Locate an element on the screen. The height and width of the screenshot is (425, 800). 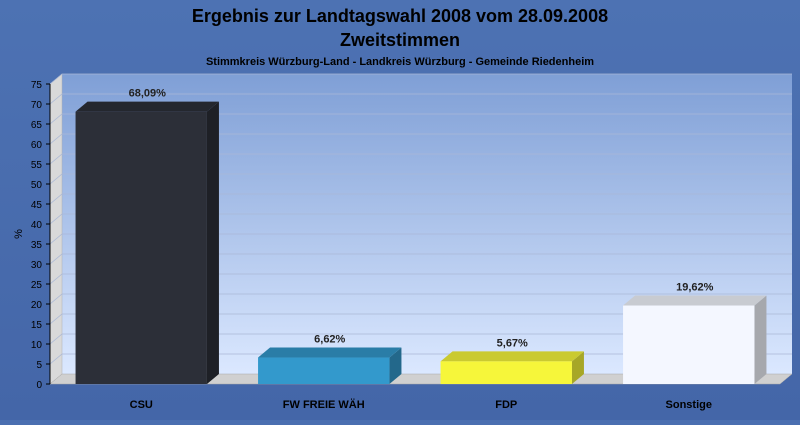
y-tick-label: 25 is located at coordinates (37, 285).